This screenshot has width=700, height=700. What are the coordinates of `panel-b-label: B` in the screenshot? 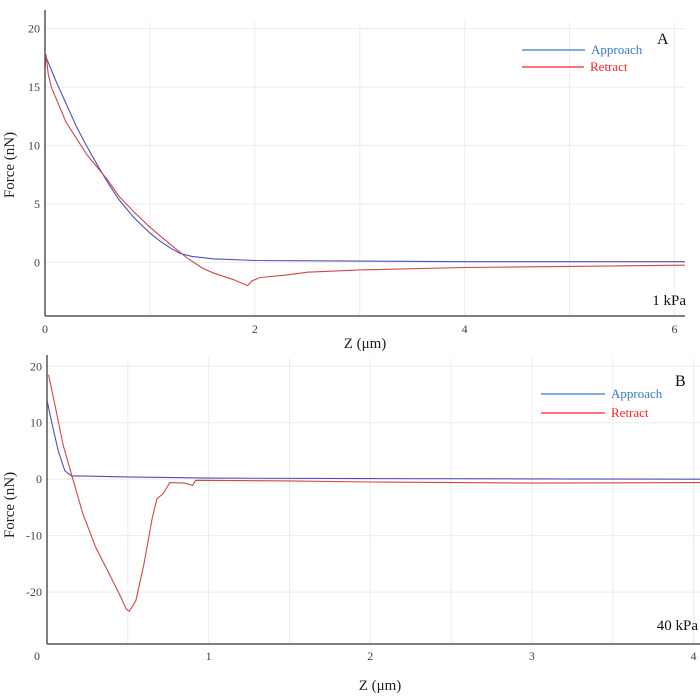 It's located at (680, 381).